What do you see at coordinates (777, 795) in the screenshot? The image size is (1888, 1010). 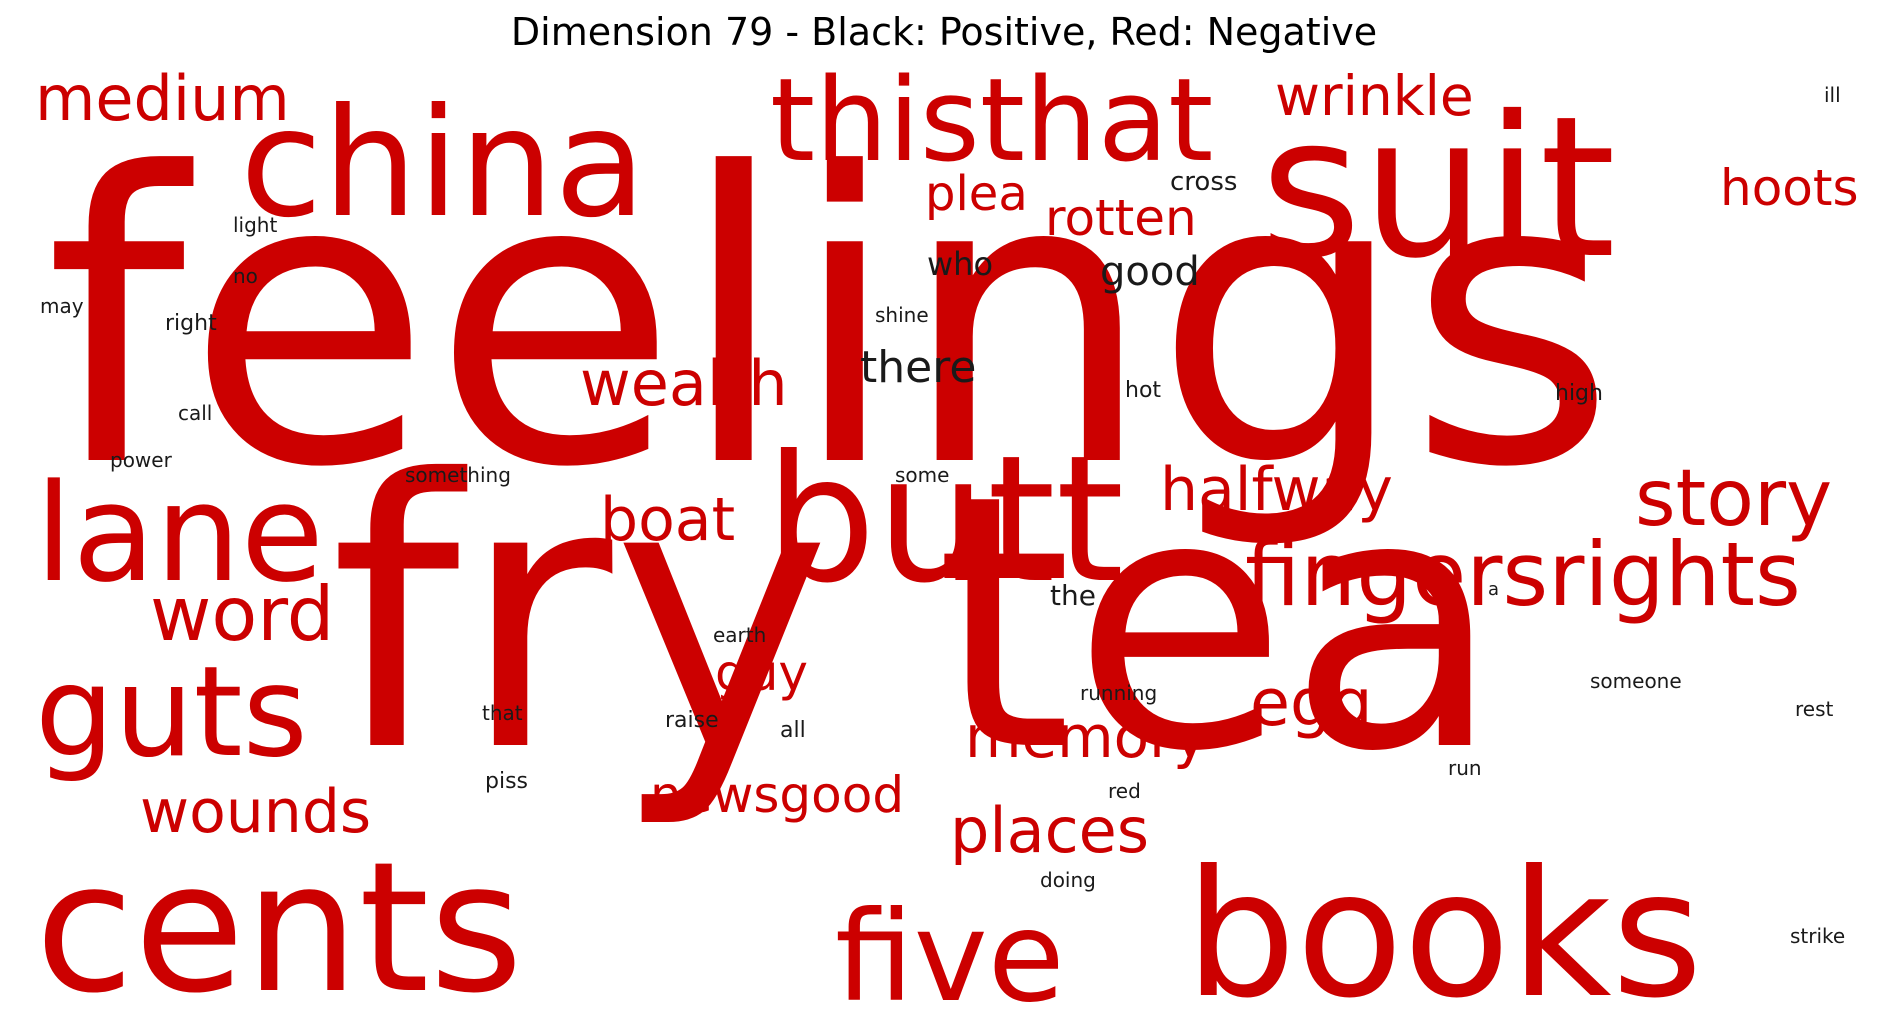 I see `word-newsgood: newsgood` at bounding box center [777, 795].